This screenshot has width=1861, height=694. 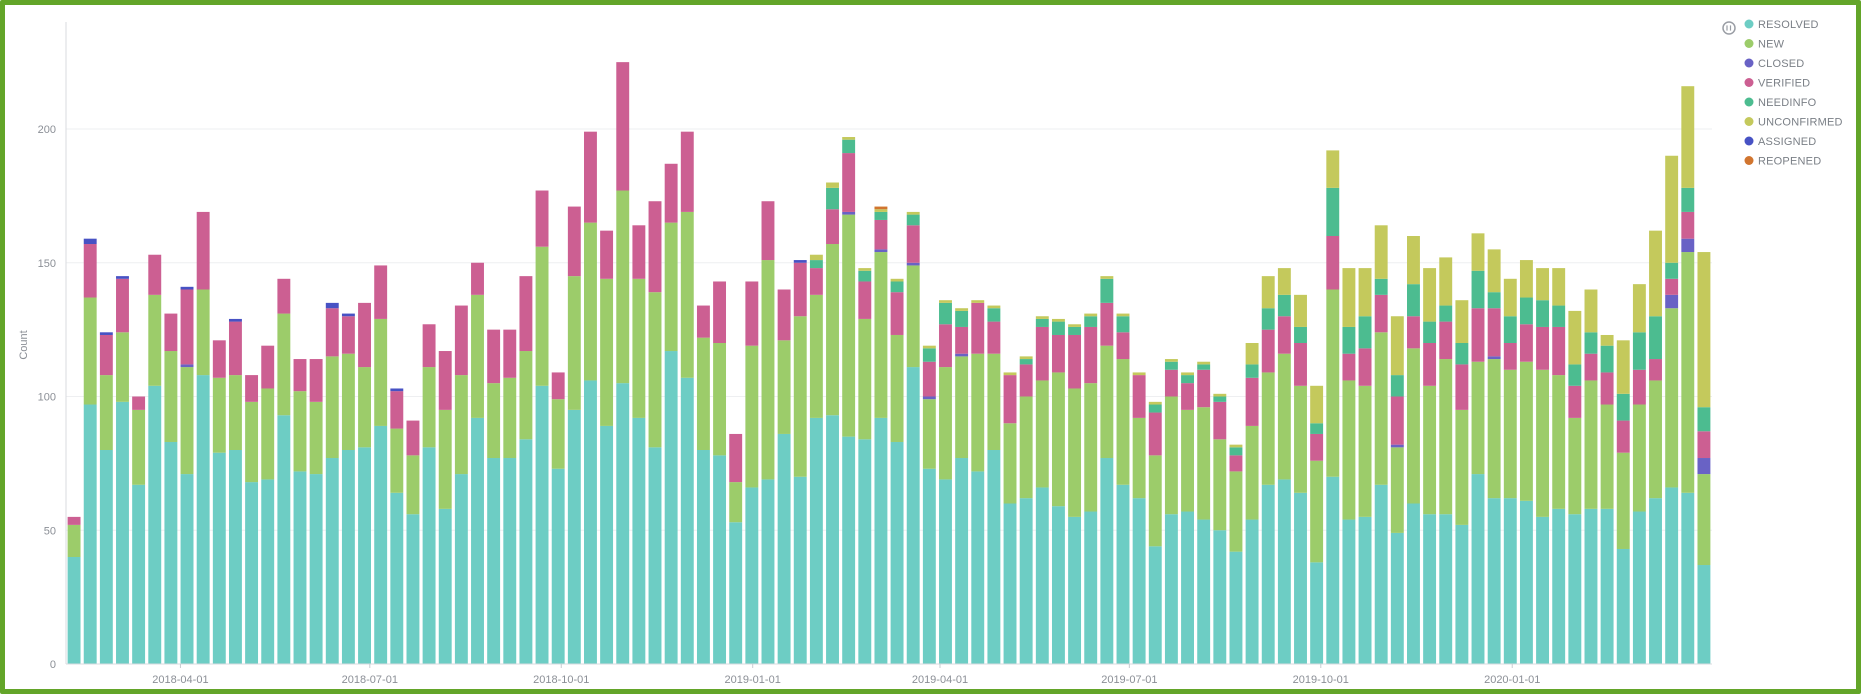 I want to click on legend-item-resolved: RESOLVED, so click(x=1781, y=25).